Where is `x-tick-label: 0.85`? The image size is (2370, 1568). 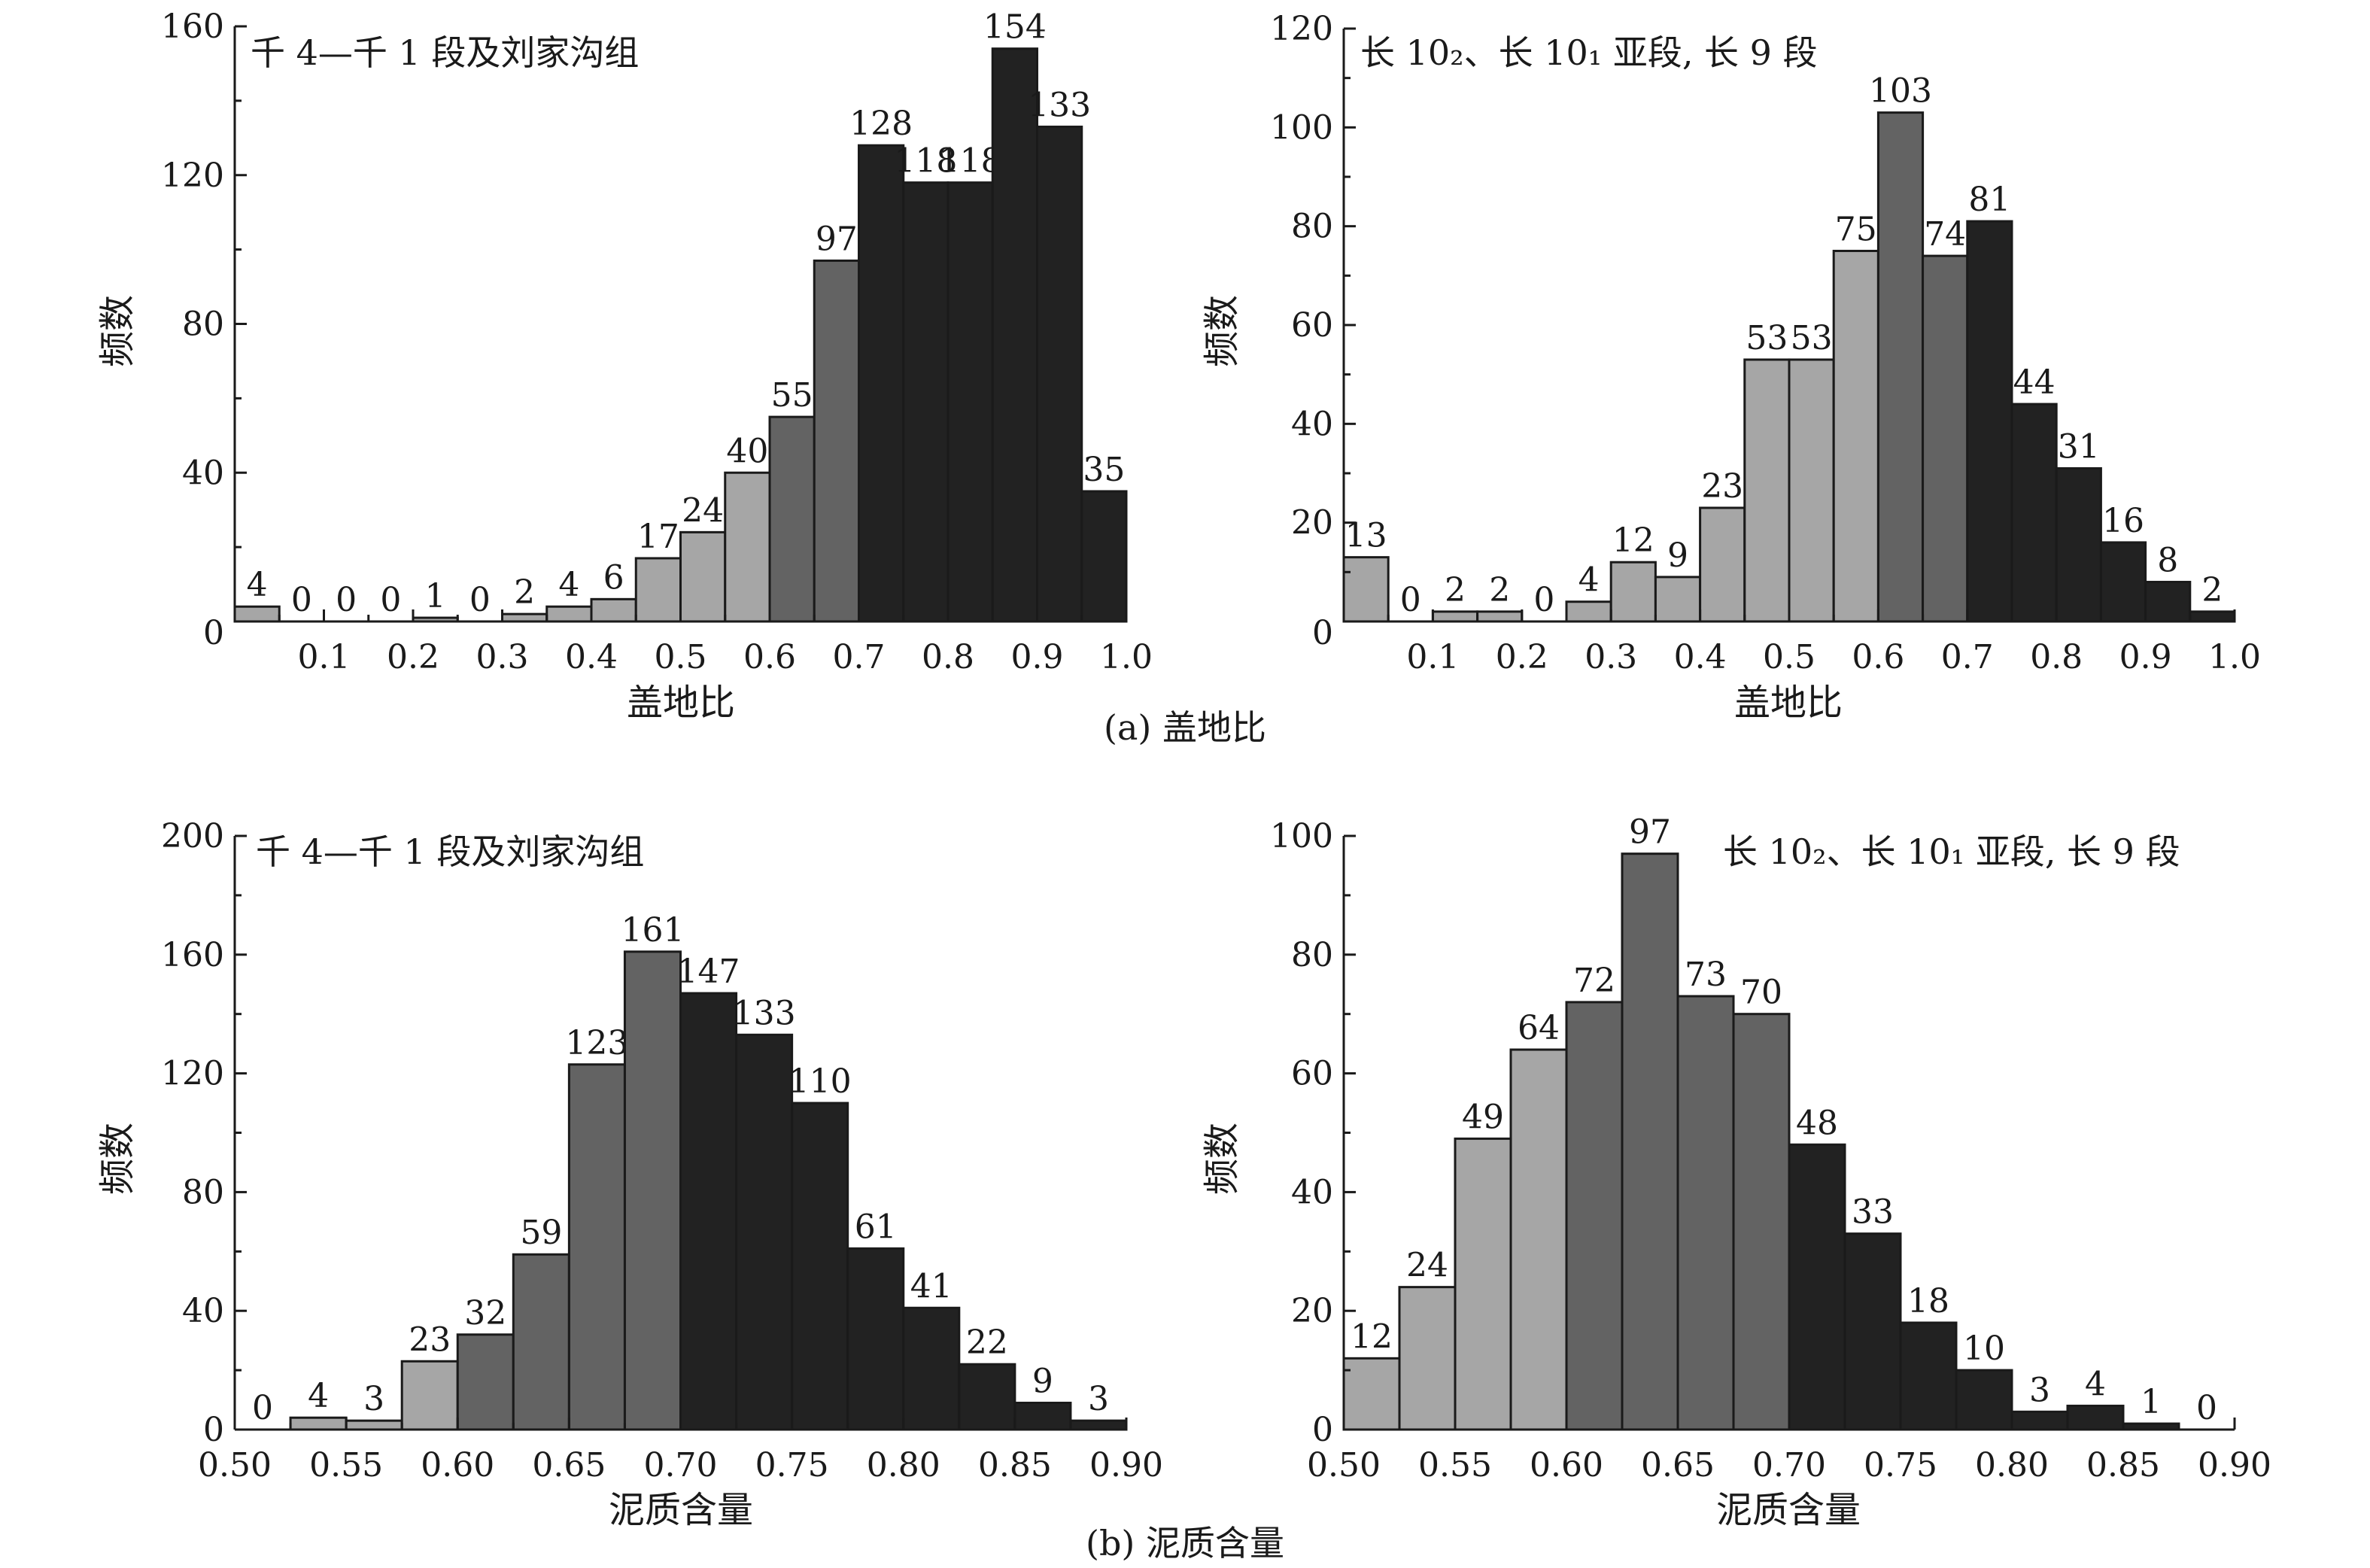
x-tick-label: 0.85 is located at coordinates (2123, 1465).